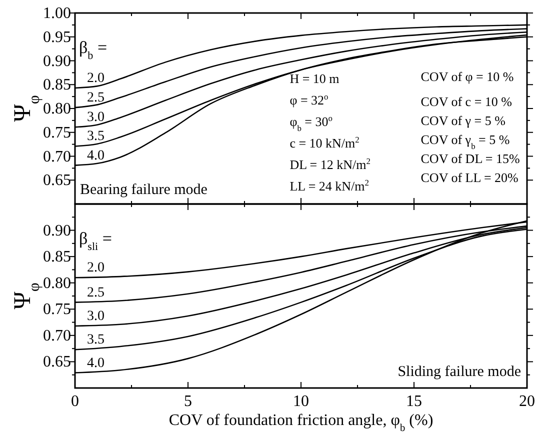 This screenshot has height=439, width=535. Describe the element at coordinates (325, 142) in the screenshot. I see `annotation: c = 10 kN/m$^{2}$` at that location.